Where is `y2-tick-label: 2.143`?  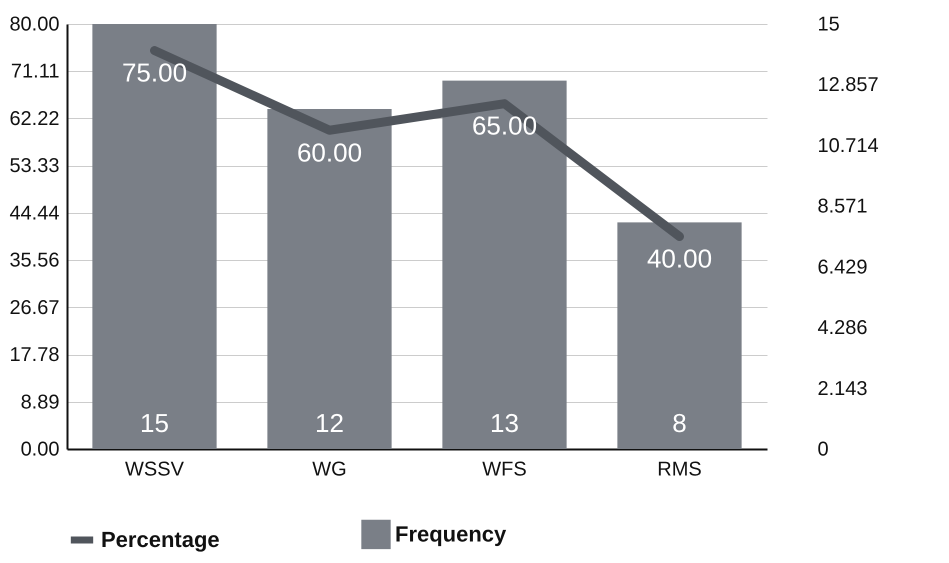 y2-tick-label: 2.143 is located at coordinates (843, 389).